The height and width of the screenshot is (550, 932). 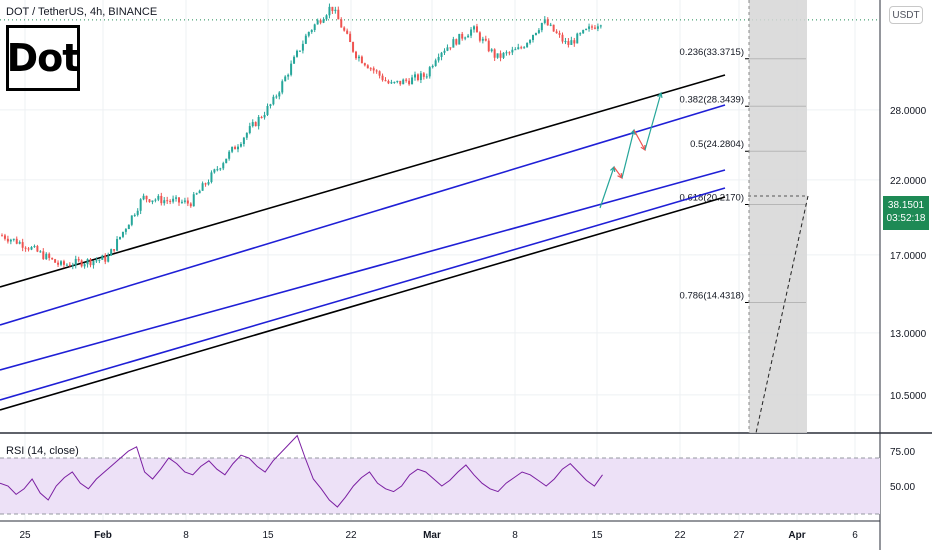 What do you see at coordinates (432, 535) in the screenshot?
I see `time-tick-label: Mar` at bounding box center [432, 535].